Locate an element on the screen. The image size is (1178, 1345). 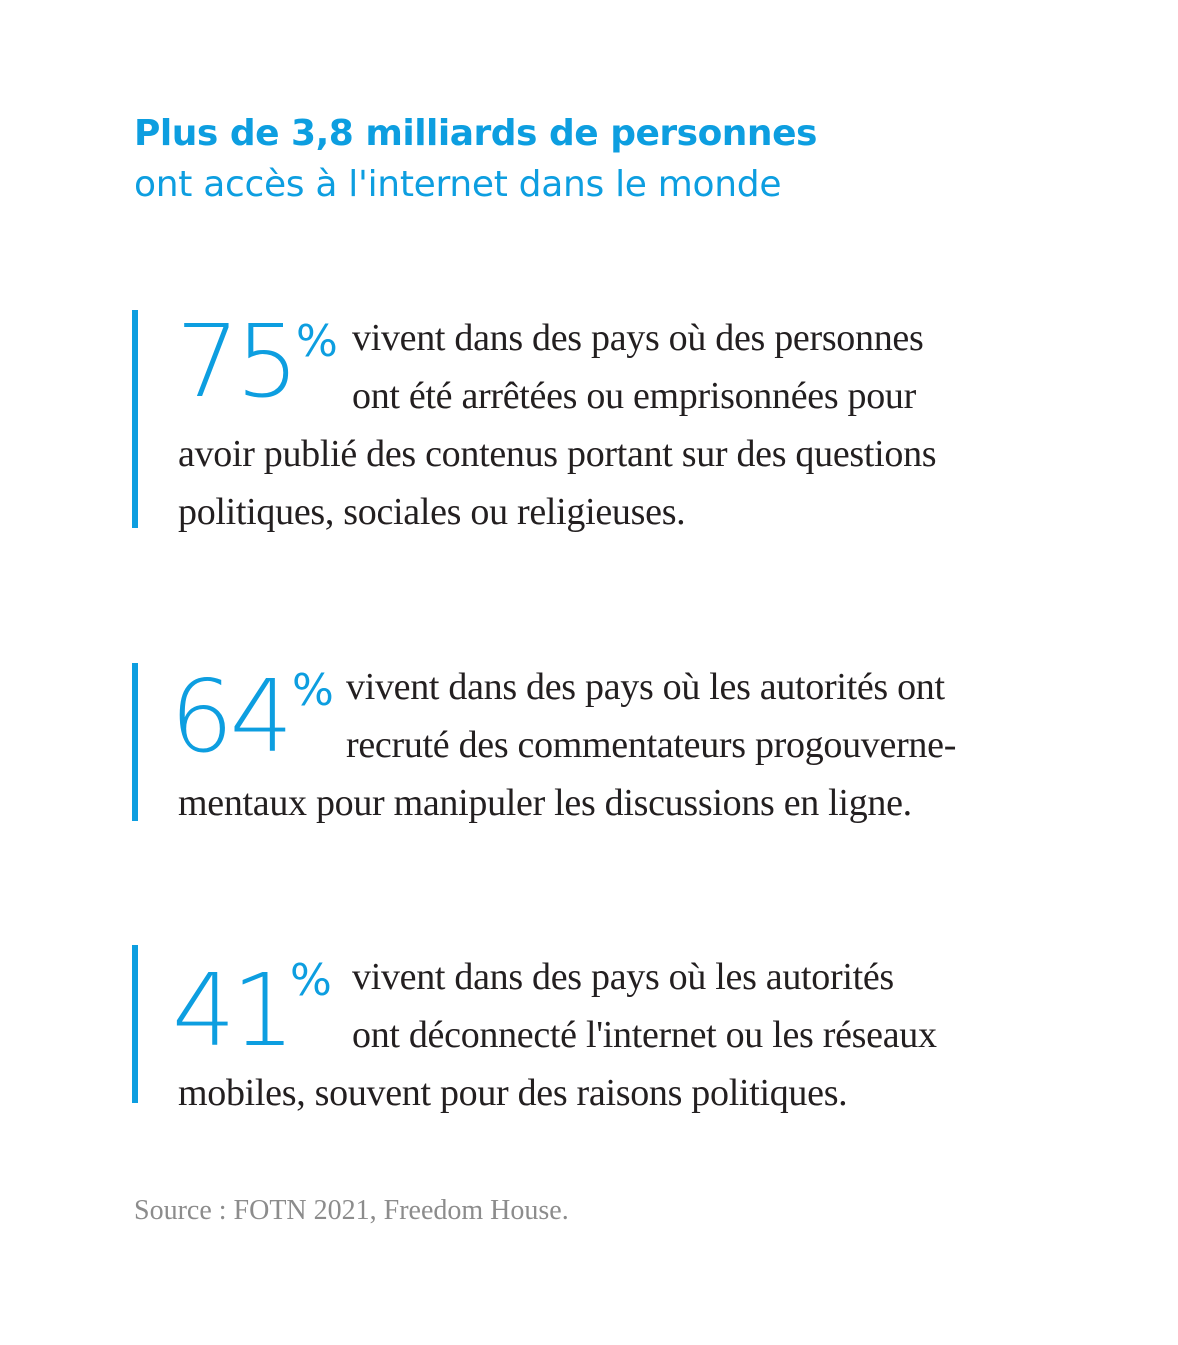
stat-text-line: ont déconnecté l'internet ou les réseaux is located at coordinates (644, 1035).